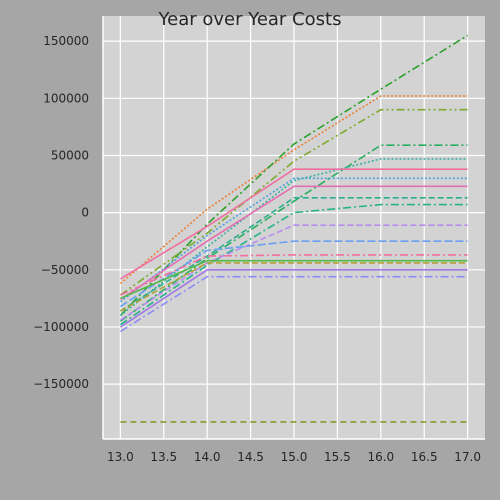 Image resolution: width=500 pixels, height=500 pixels. What do you see at coordinates (66, 98) in the screenshot?
I see `y-tick-label: 100000` at bounding box center [66, 98].